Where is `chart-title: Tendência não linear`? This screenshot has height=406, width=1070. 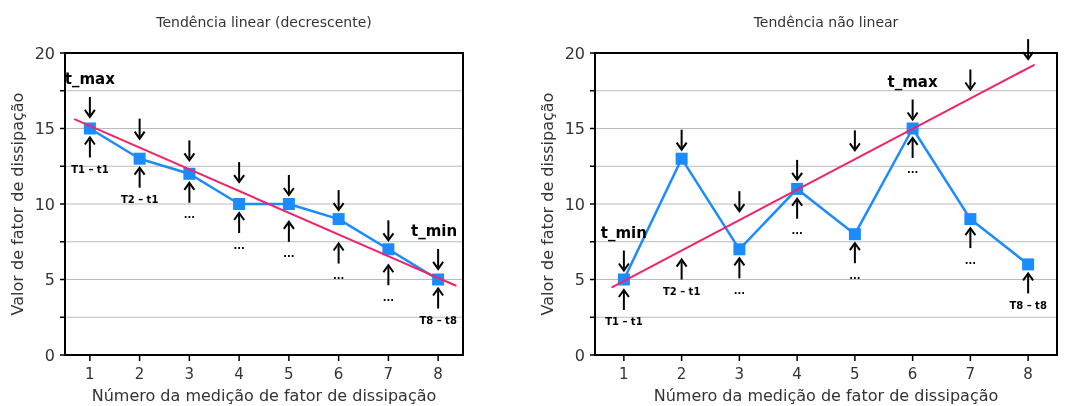 chart-title: Tendência não linear is located at coordinates (825, 22).